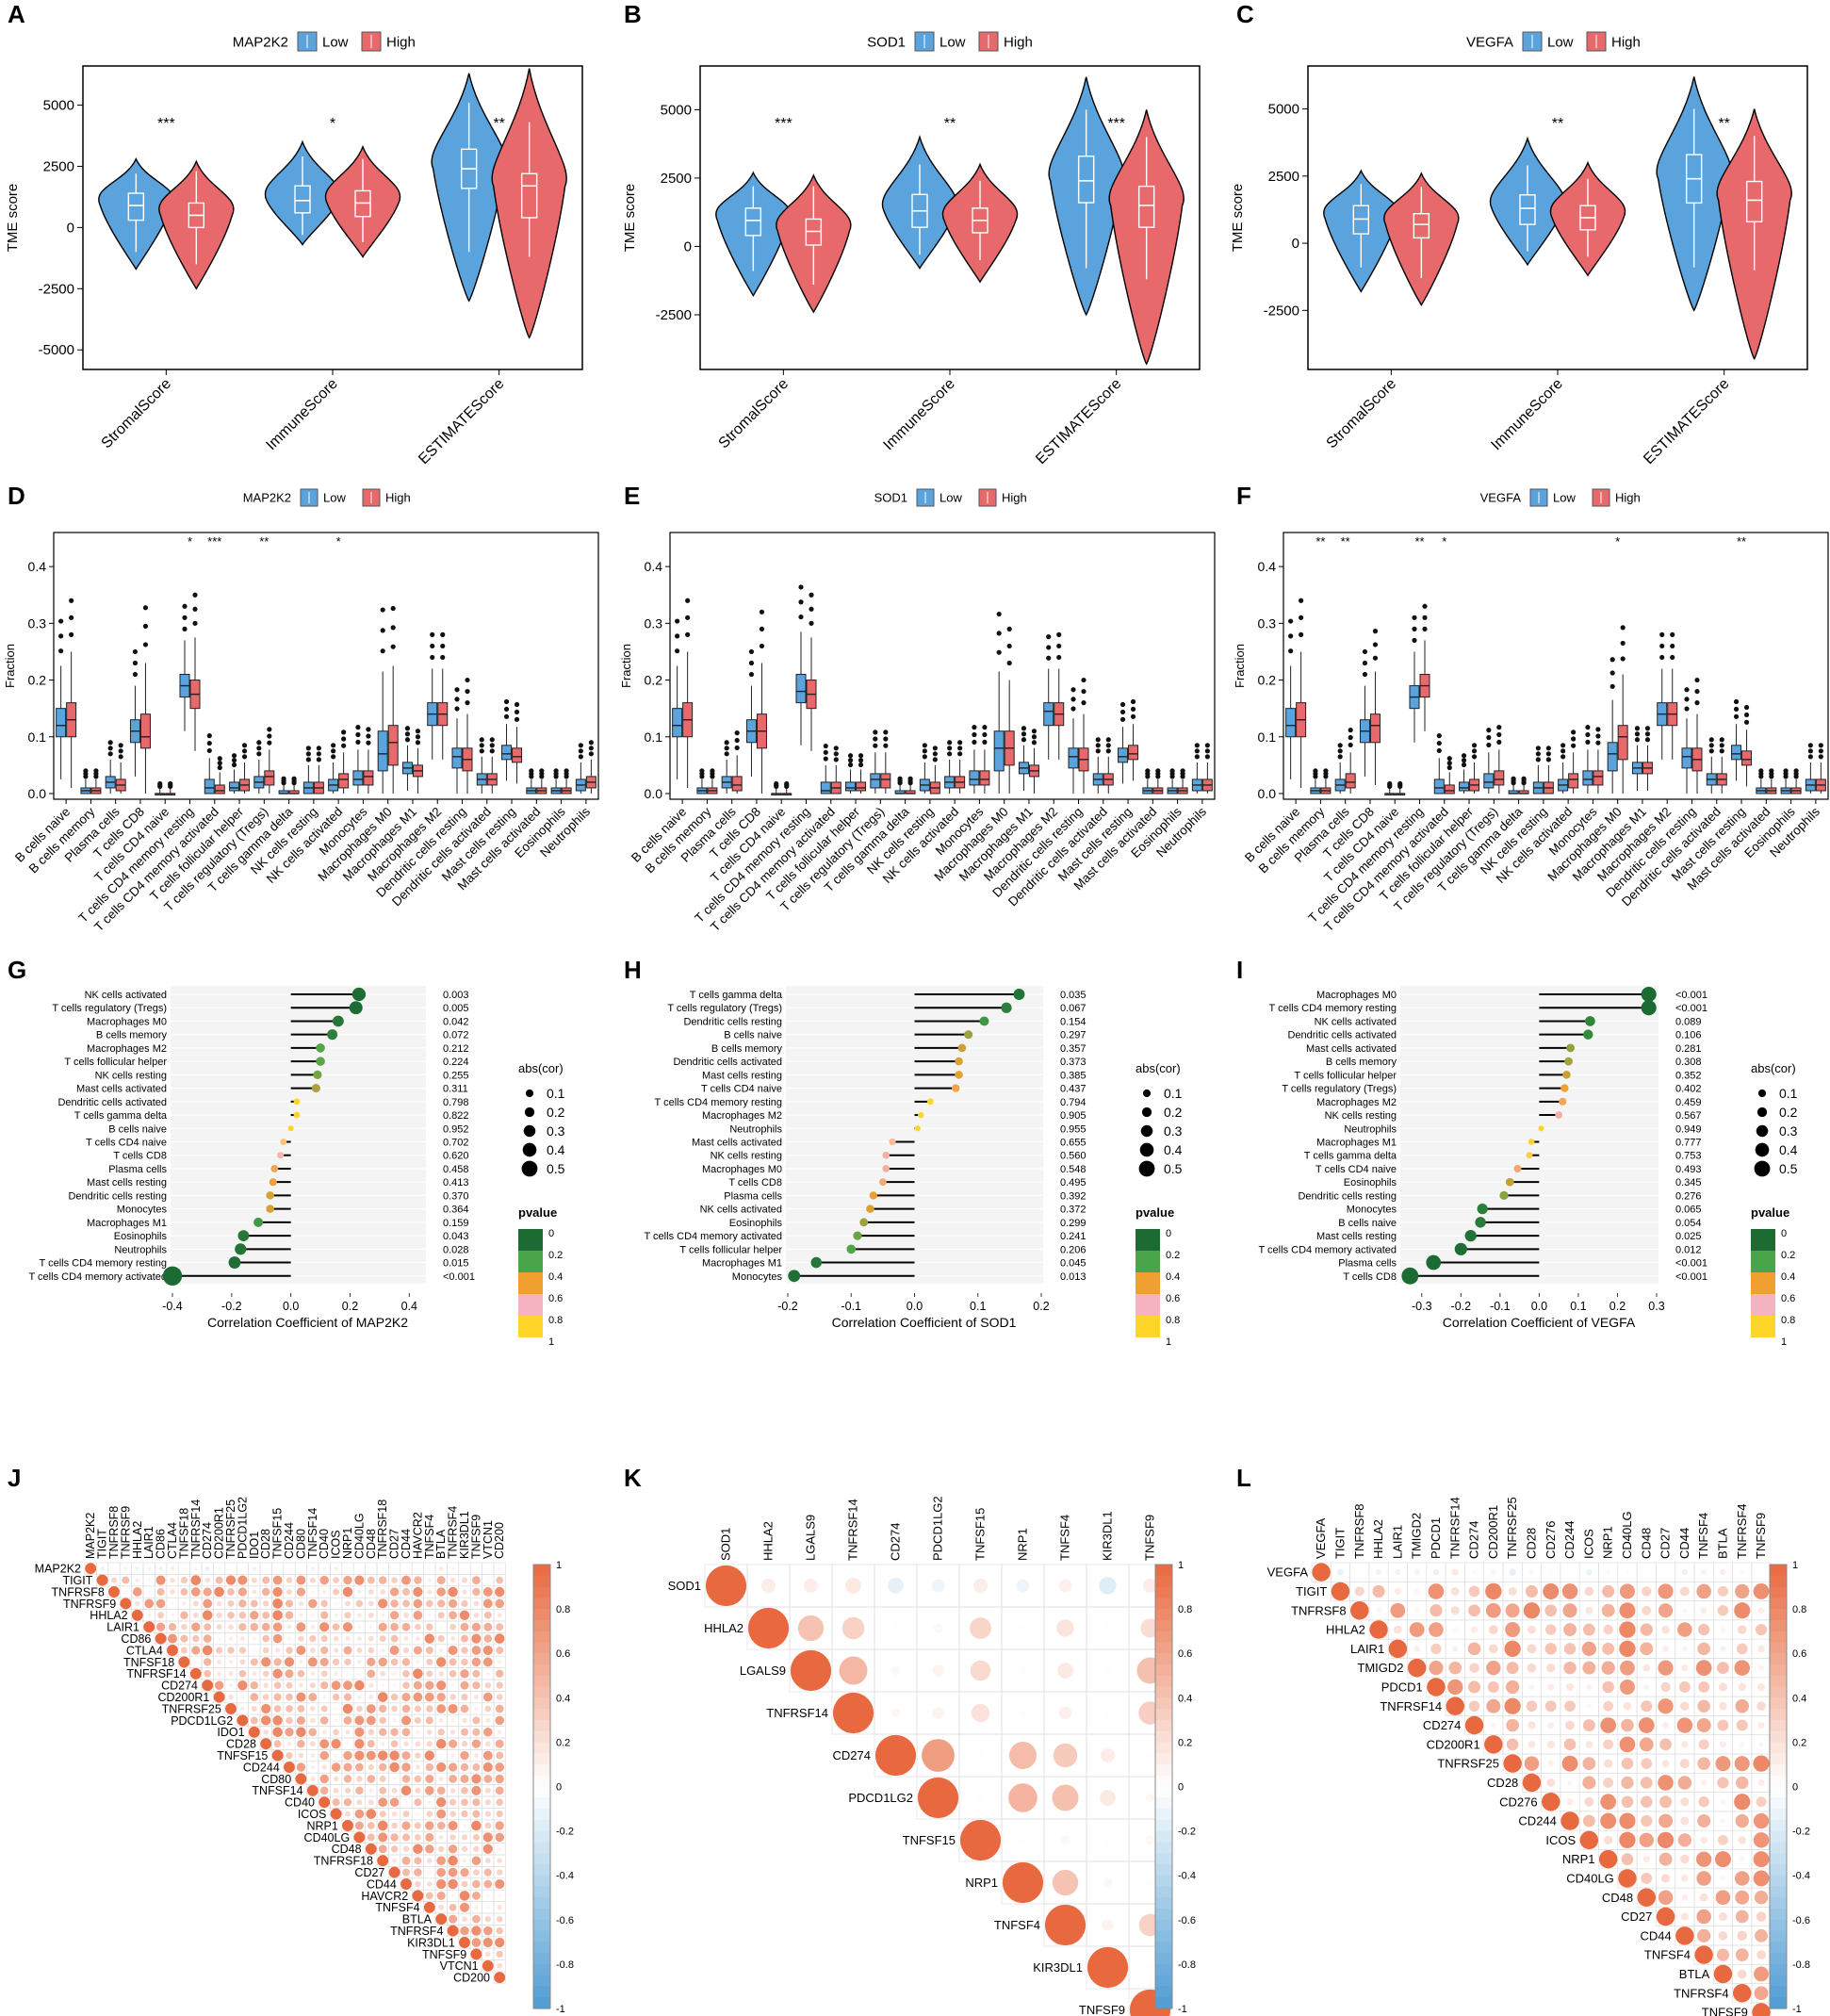  What do you see at coordinates (1442, 1725) in the screenshot?
I see `corr-row-label: CD274` at bounding box center [1442, 1725].